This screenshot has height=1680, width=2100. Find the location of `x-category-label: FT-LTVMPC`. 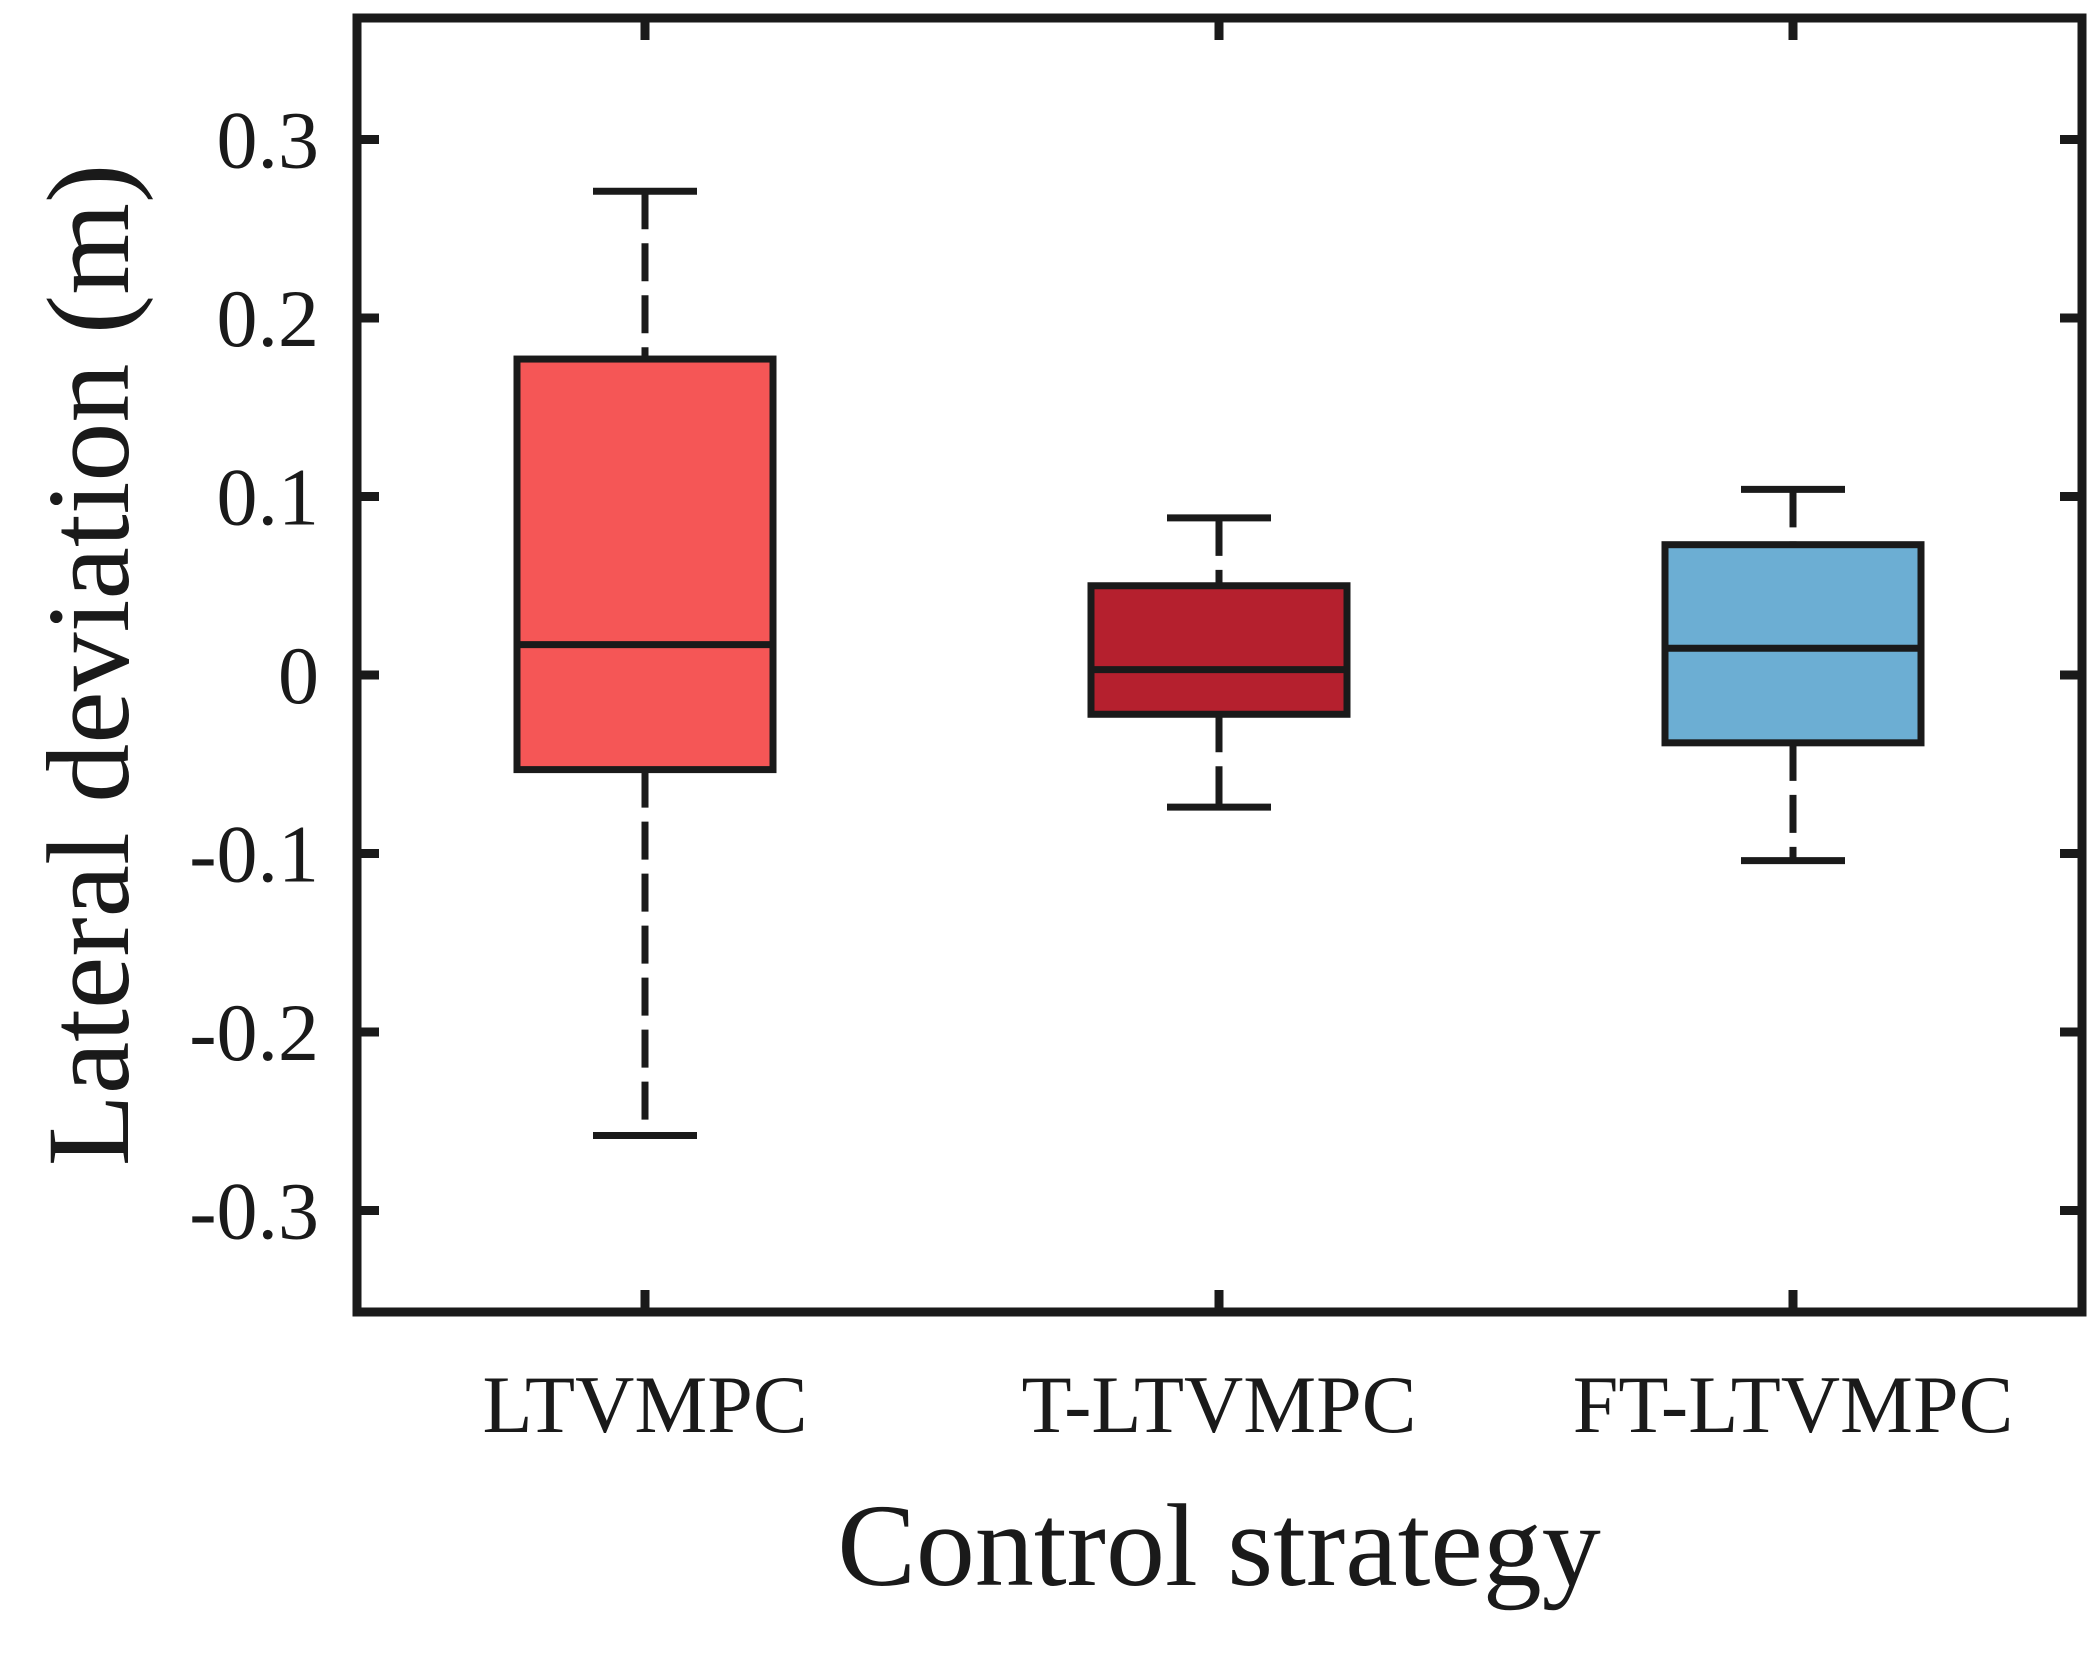

x-category-label: FT-LTVMPC is located at coordinates (1793, 1404).